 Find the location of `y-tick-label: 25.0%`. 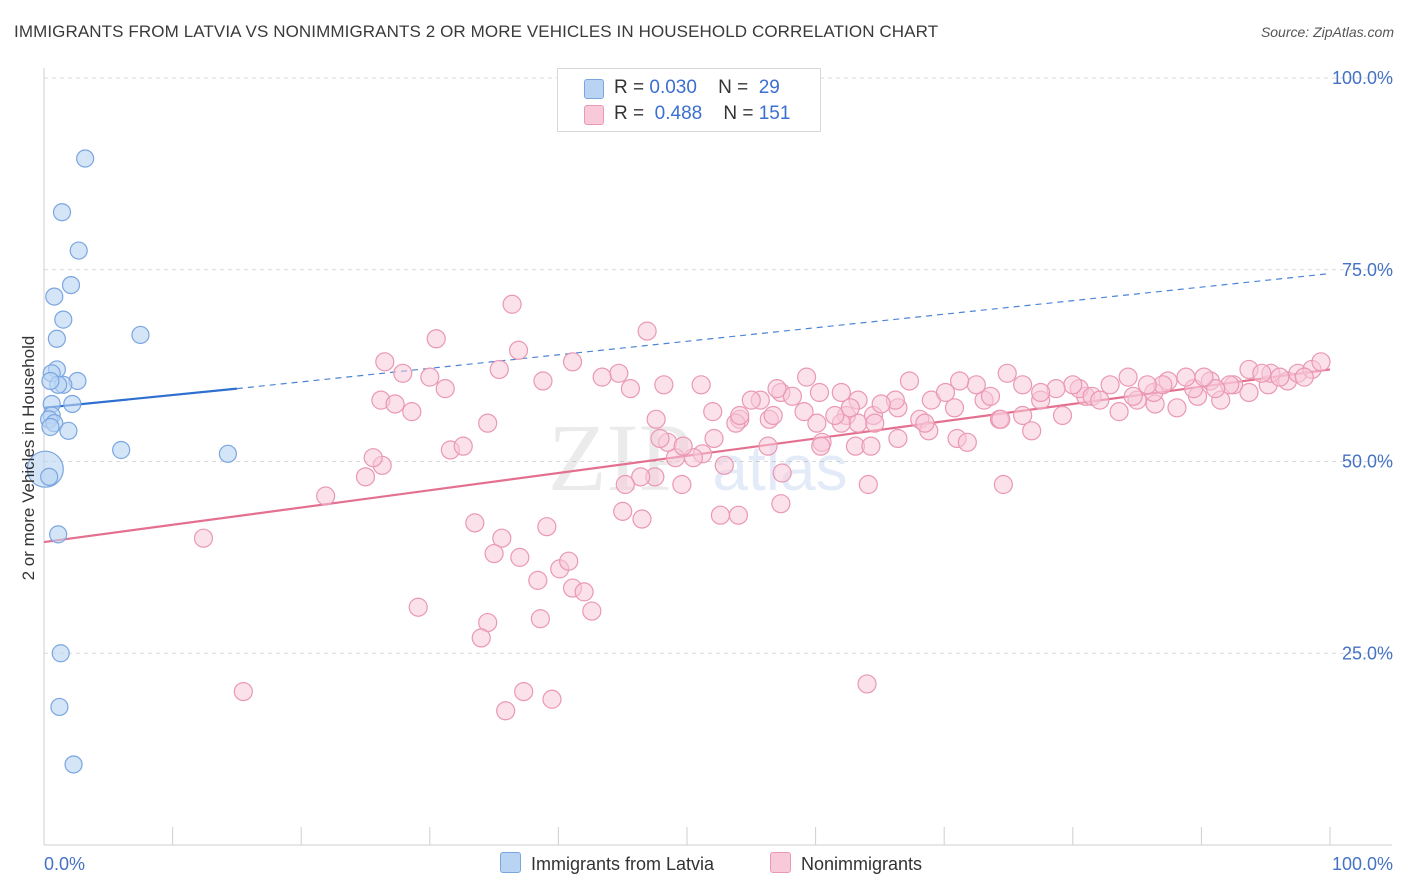

y-tick-label: 25.0% is located at coordinates (1367, 653).